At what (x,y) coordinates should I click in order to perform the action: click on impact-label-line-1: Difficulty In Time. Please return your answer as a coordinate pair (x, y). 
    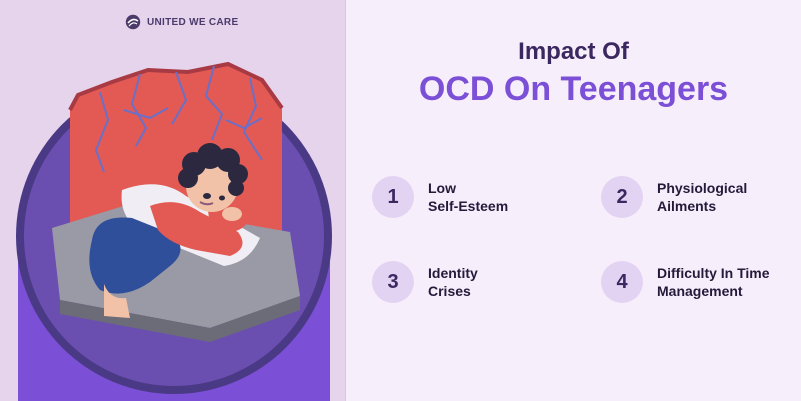
    Looking at the image, I should click on (713, 273).